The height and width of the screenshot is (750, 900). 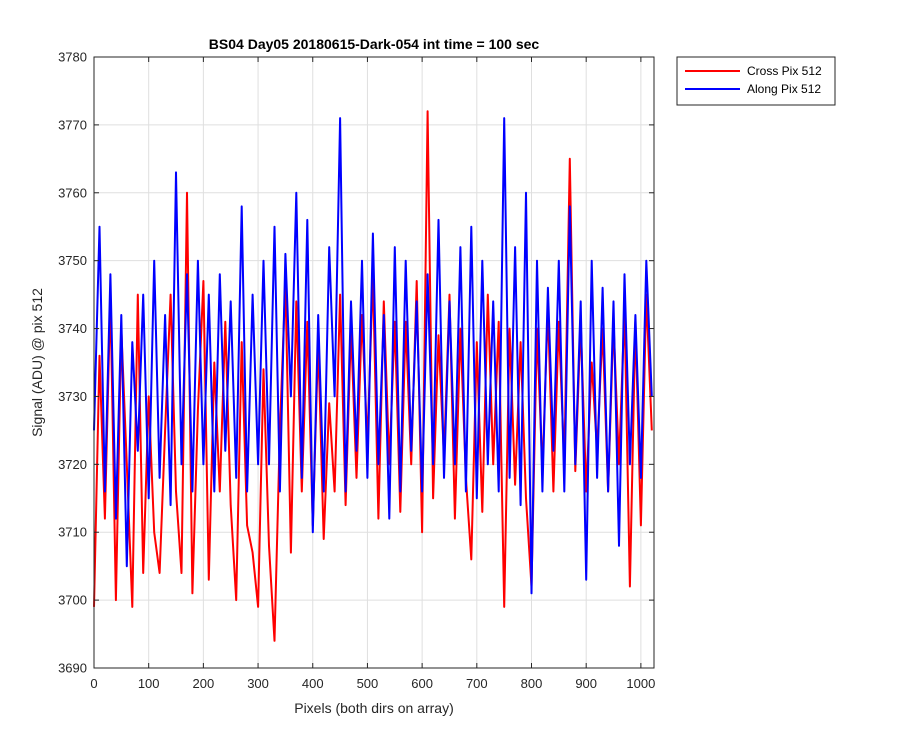 I want to click on y-tick-label: 3770, so click(x=72, y=124).